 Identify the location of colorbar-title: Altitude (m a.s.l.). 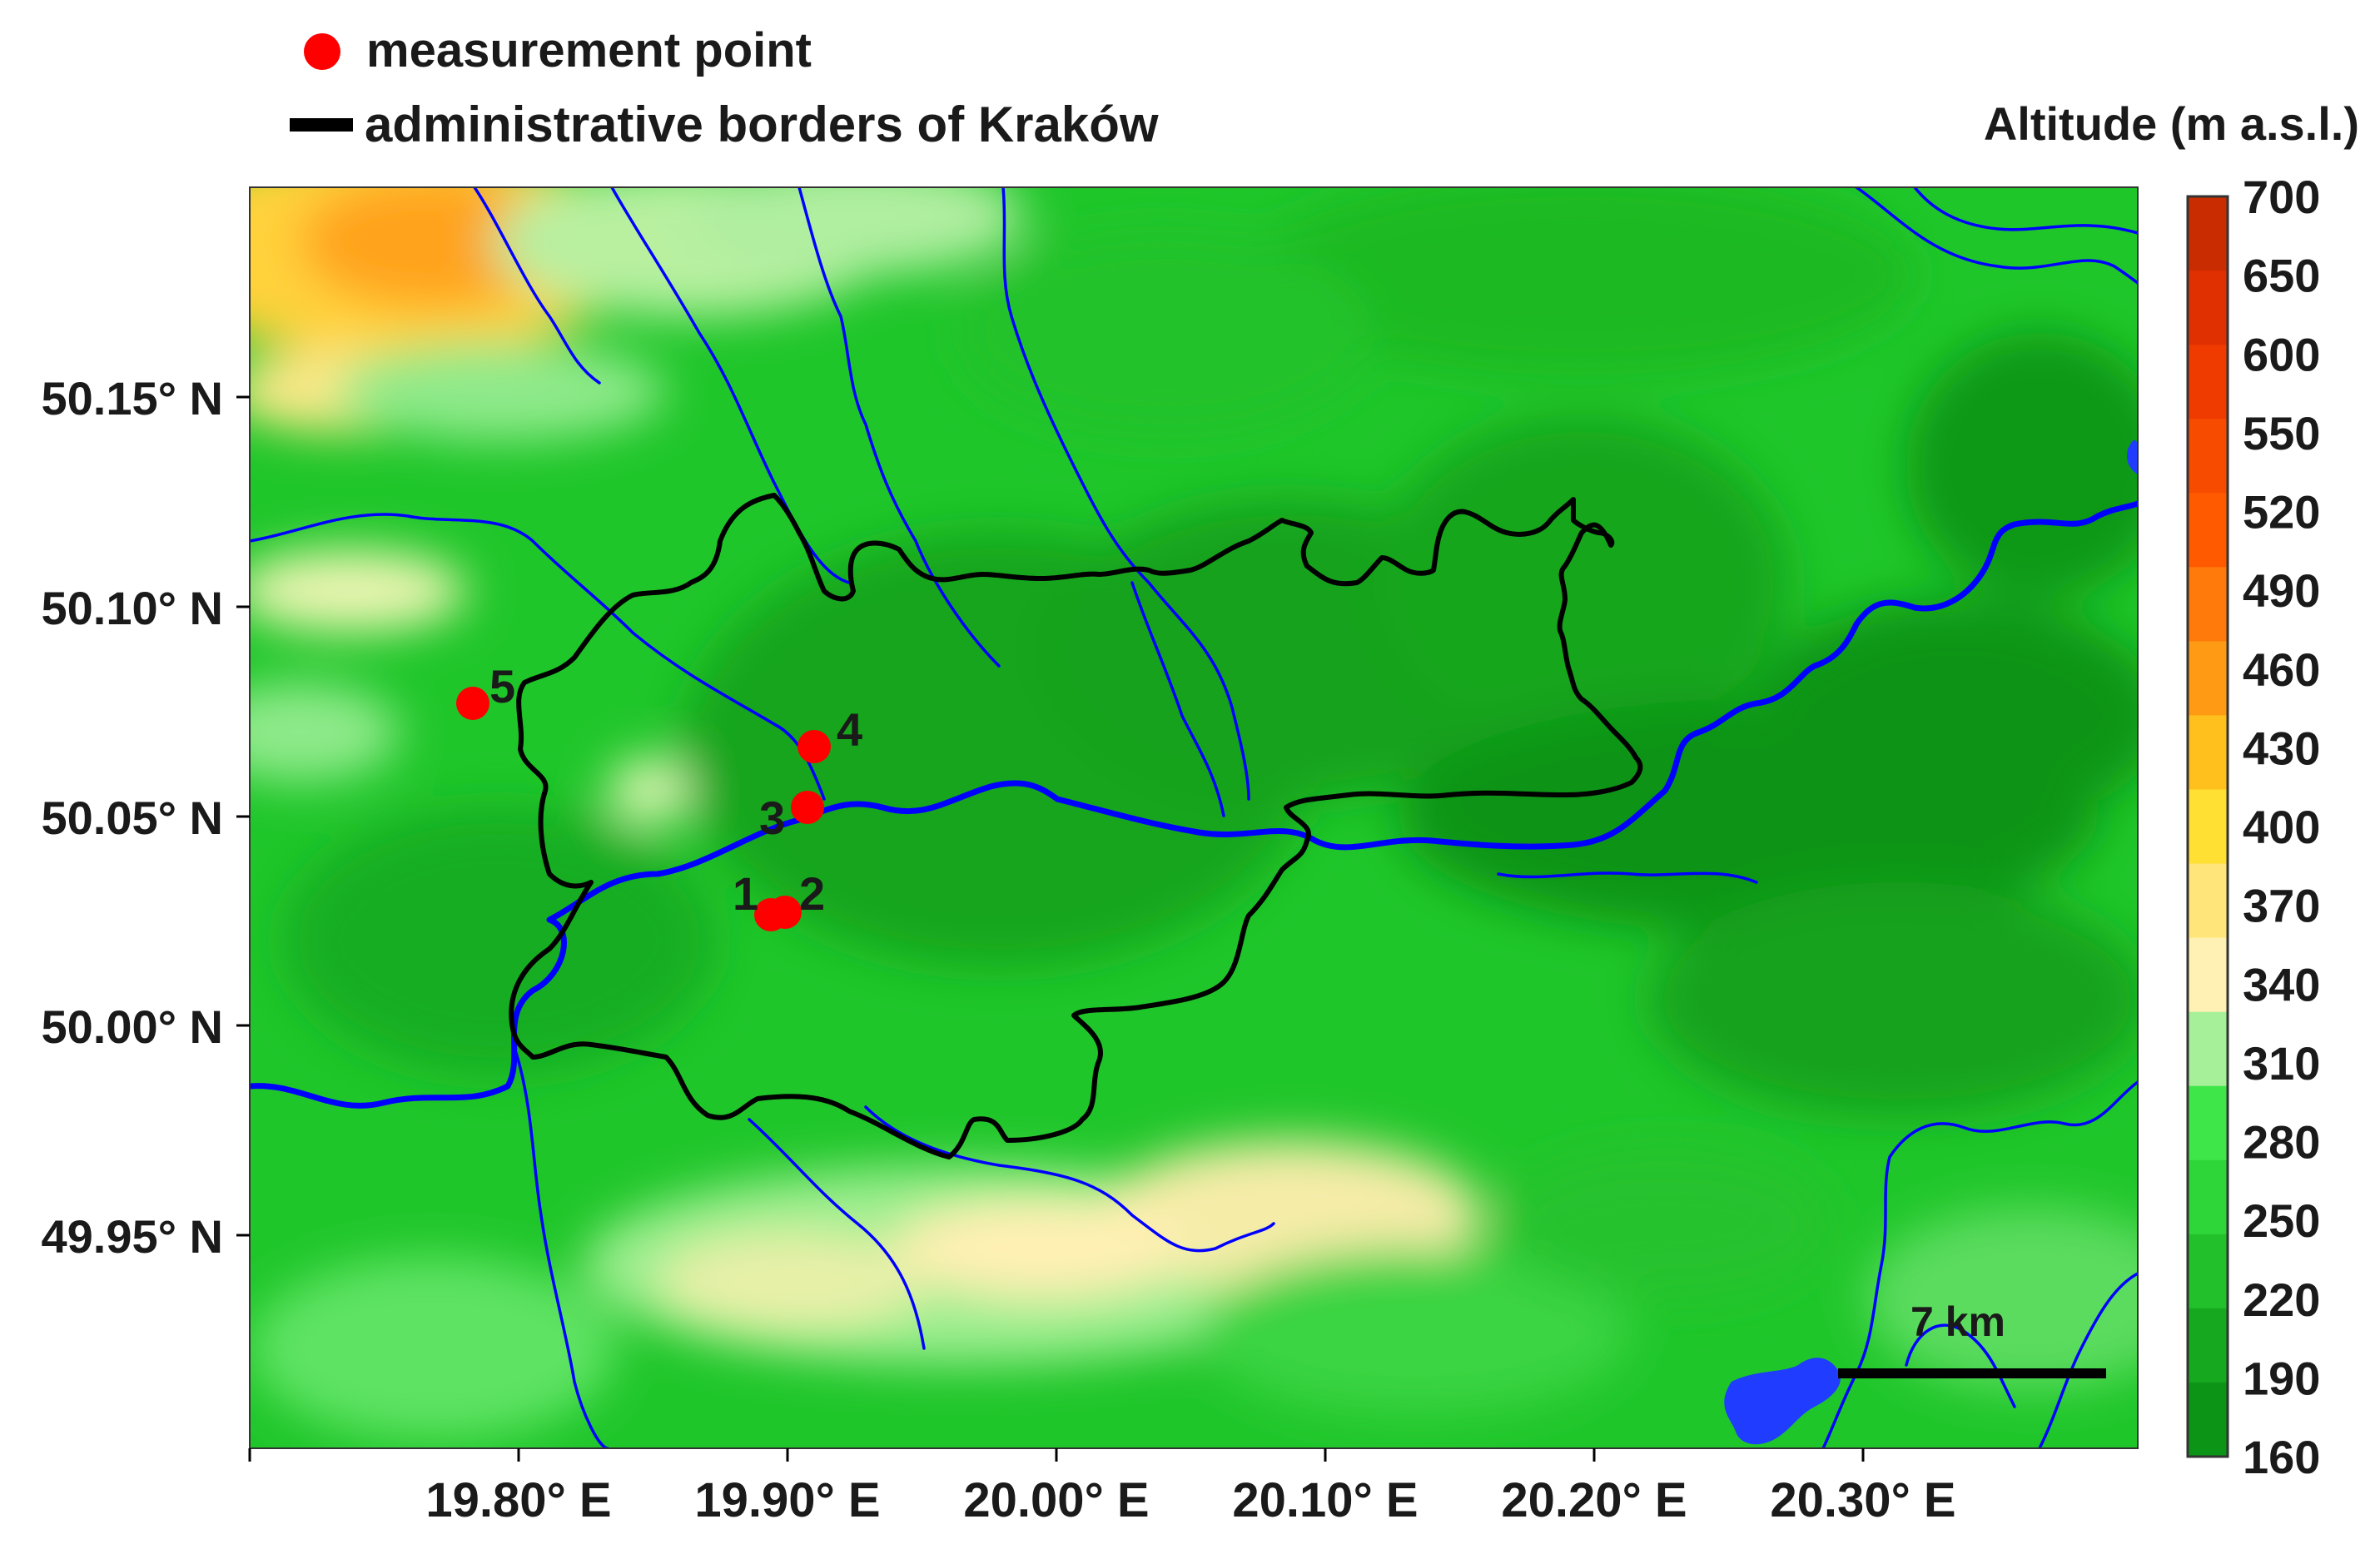
(2171, 124).